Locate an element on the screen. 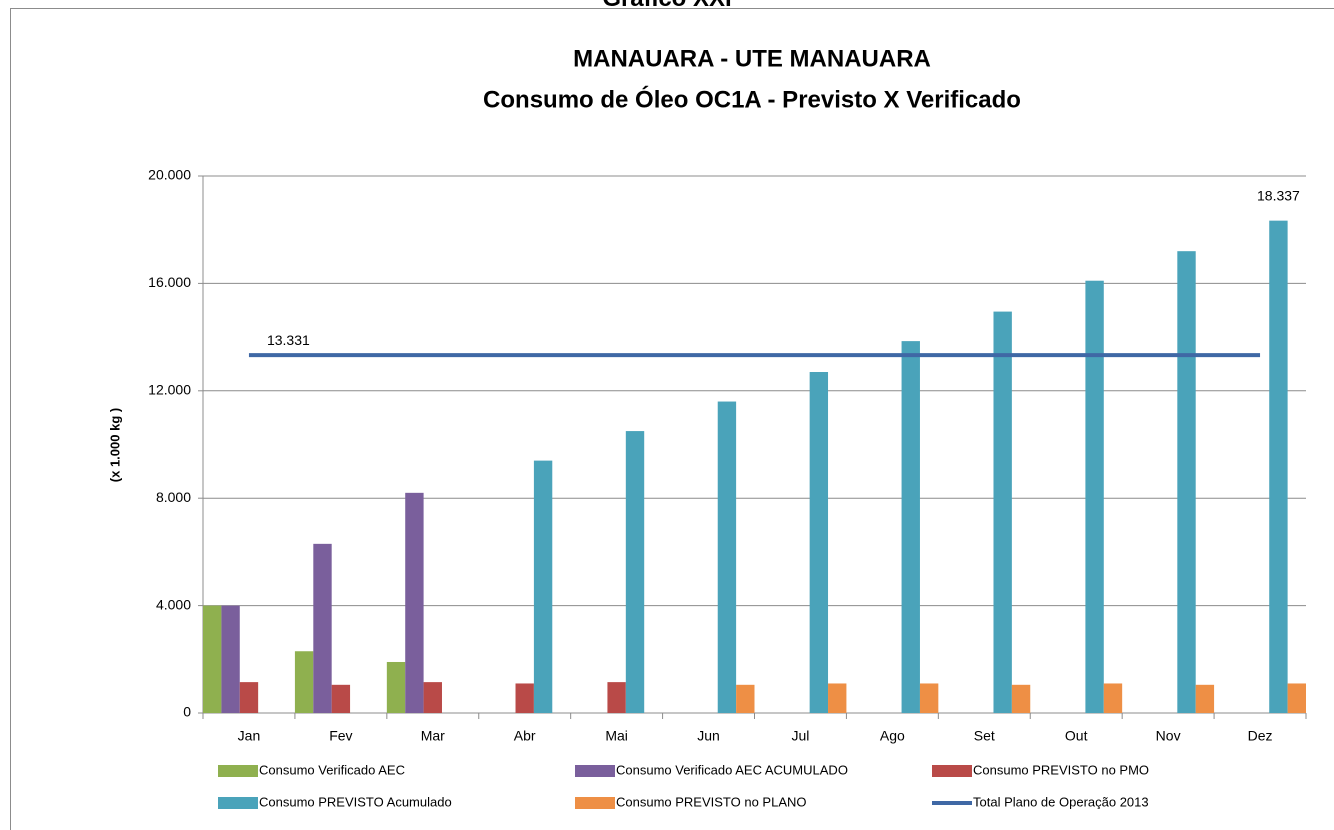 The width and height of the screenshot is (1334, 830). x-tick-label: Abr is located at coordinates (525, 736).